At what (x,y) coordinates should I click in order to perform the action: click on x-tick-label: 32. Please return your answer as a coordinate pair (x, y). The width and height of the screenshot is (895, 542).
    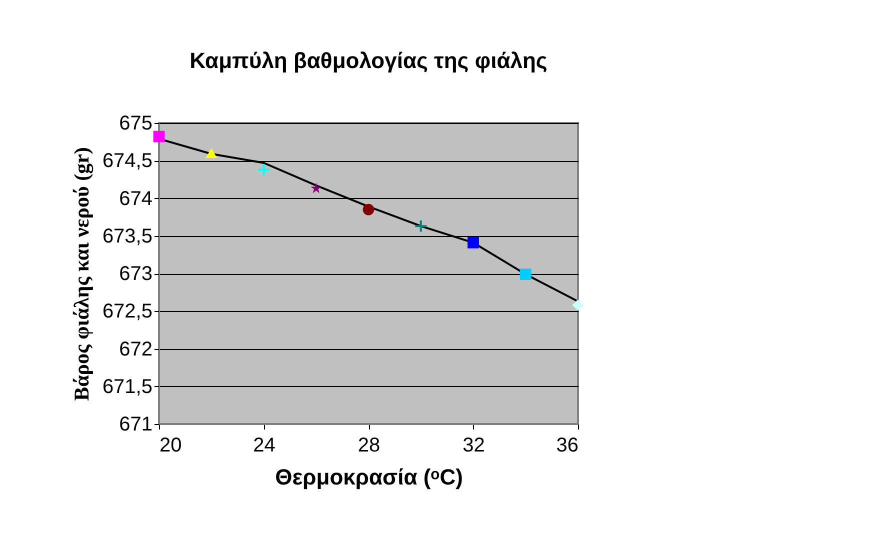
    Looking at the image, I should click on (473, 445).